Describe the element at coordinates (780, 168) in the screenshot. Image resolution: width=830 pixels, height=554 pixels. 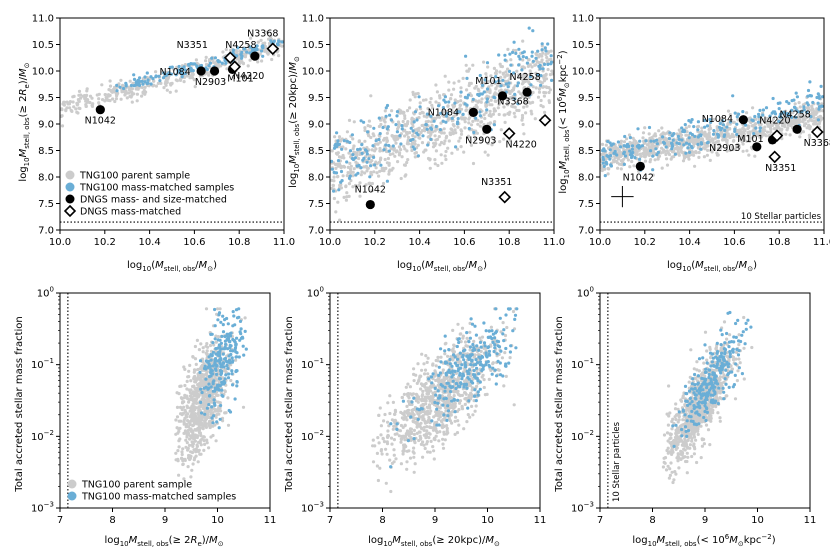
I see `galaxy-label: N3351` at that location.